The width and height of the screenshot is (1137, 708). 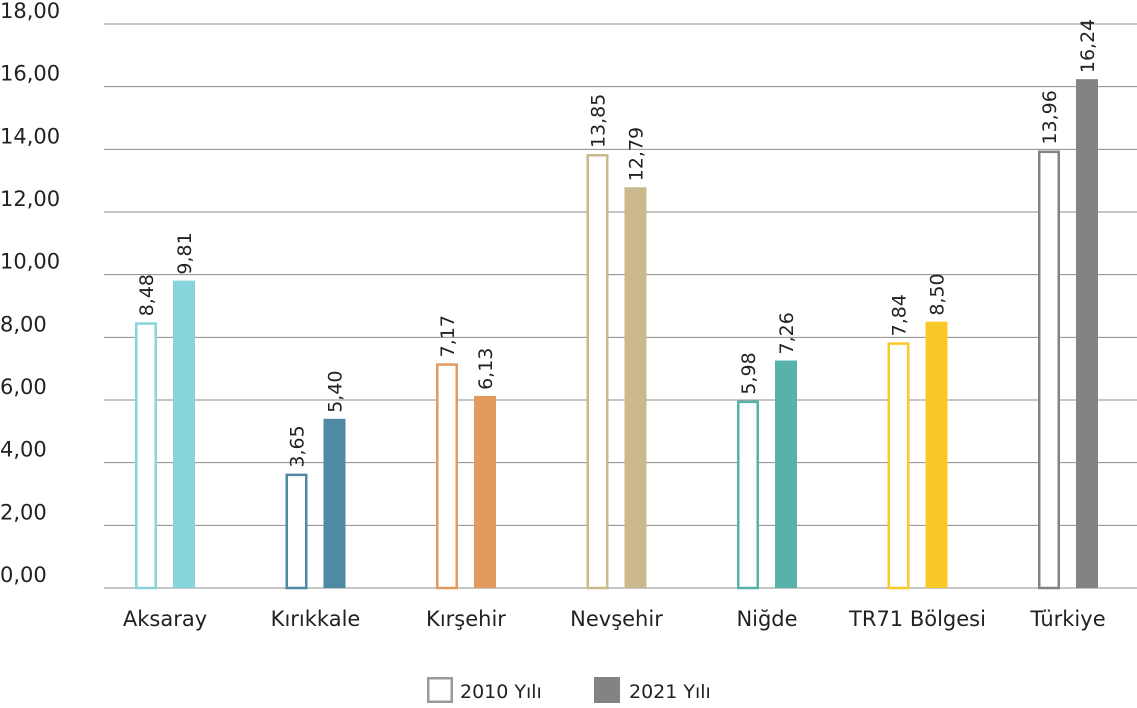 What do you see at coordinates (440, 690) in the screenshot?
I see `legend-swatch-2010` at bounding box center [440, 690].